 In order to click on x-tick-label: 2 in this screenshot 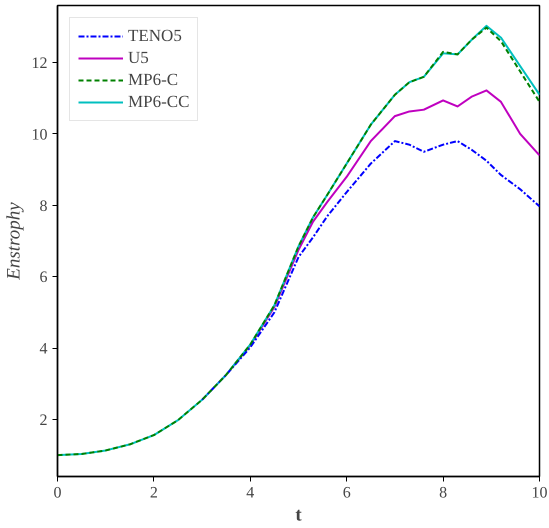, I will do `click(154, 493)`.